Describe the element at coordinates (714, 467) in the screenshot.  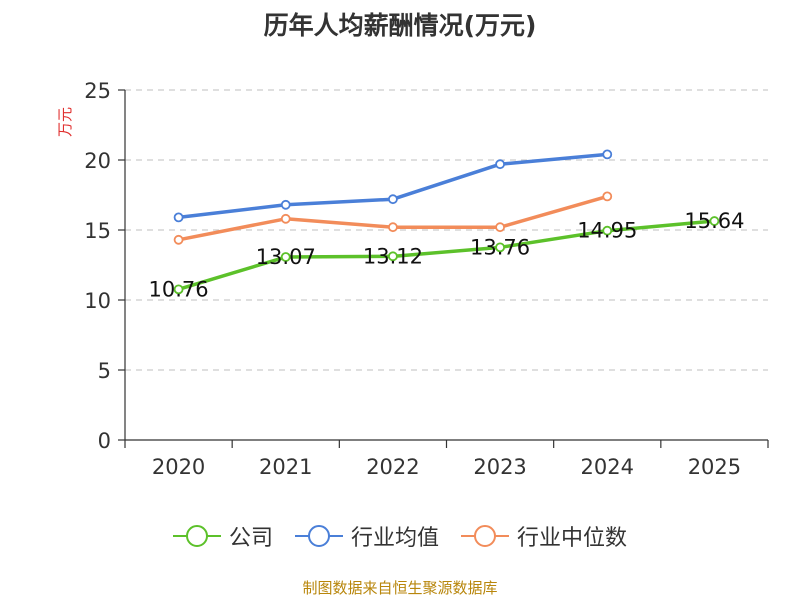
I see `x-tick-label: 2025` at that location.